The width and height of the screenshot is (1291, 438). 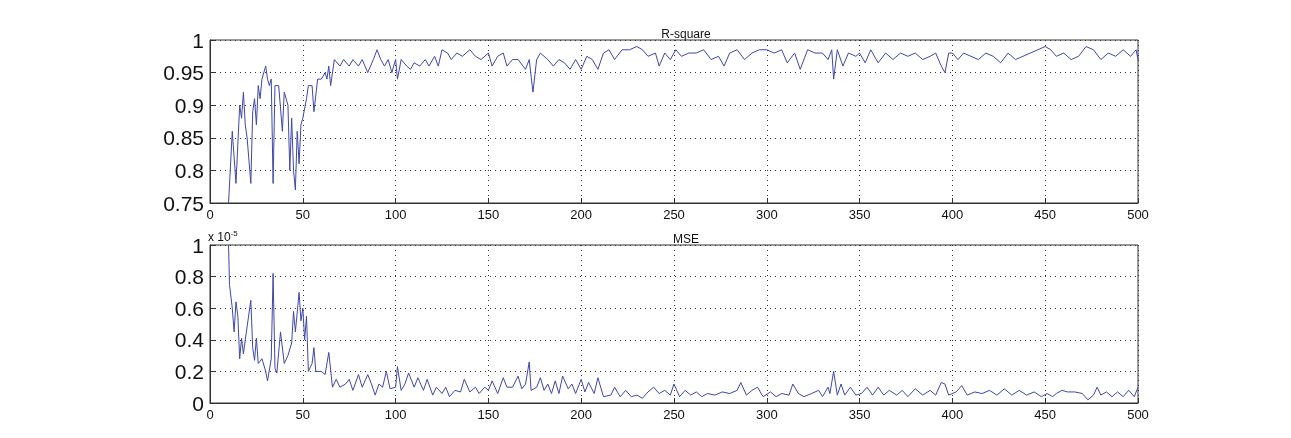 I want to click on y-tick-label: 0.75, so click(x=183, y=203).